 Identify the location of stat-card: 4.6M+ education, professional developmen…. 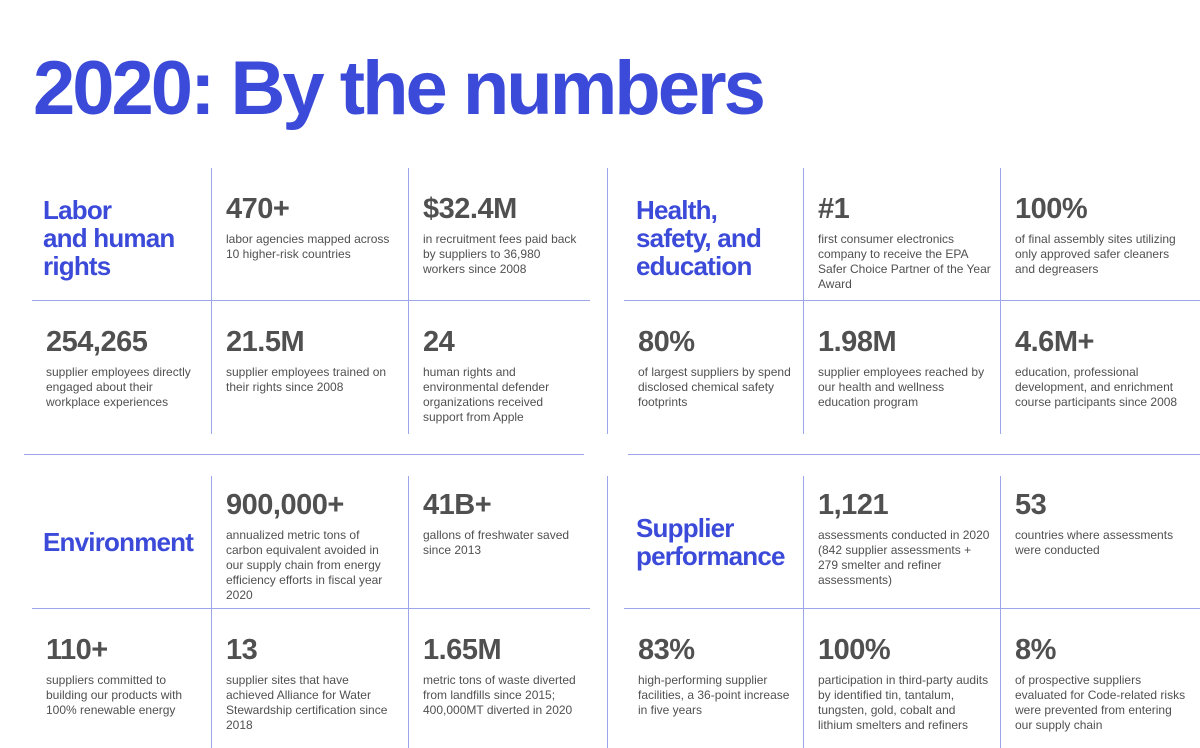
(1100, 367).